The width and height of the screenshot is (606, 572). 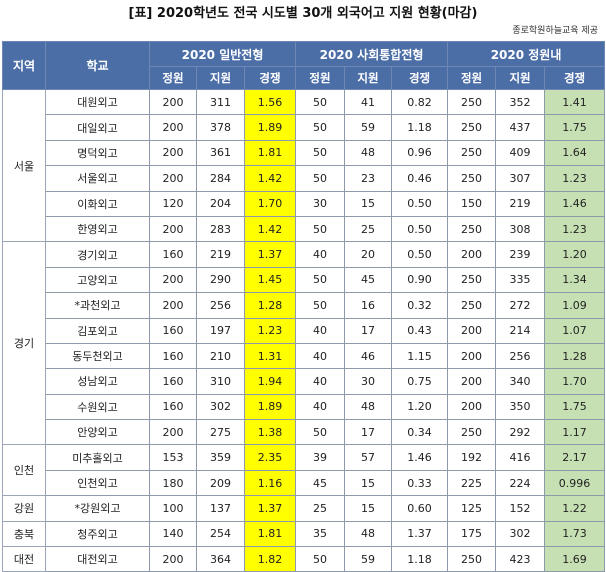 I want to click on total-applicants-cell: 352, so click(x=520, y=102).